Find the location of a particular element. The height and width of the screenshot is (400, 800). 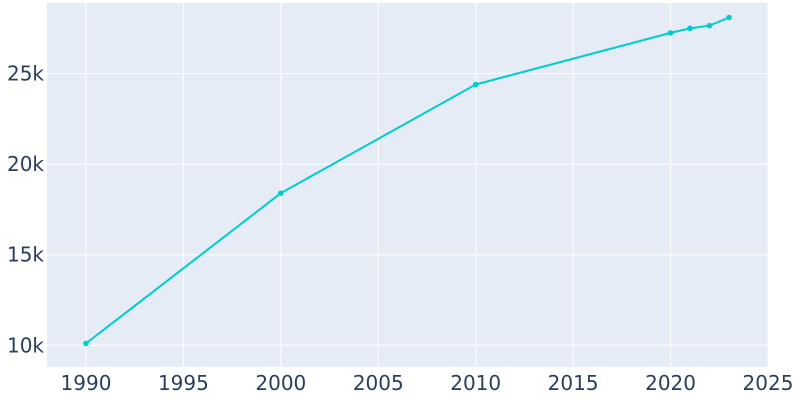

x-tick-label: 1990 is located at coordinates (86, 383).